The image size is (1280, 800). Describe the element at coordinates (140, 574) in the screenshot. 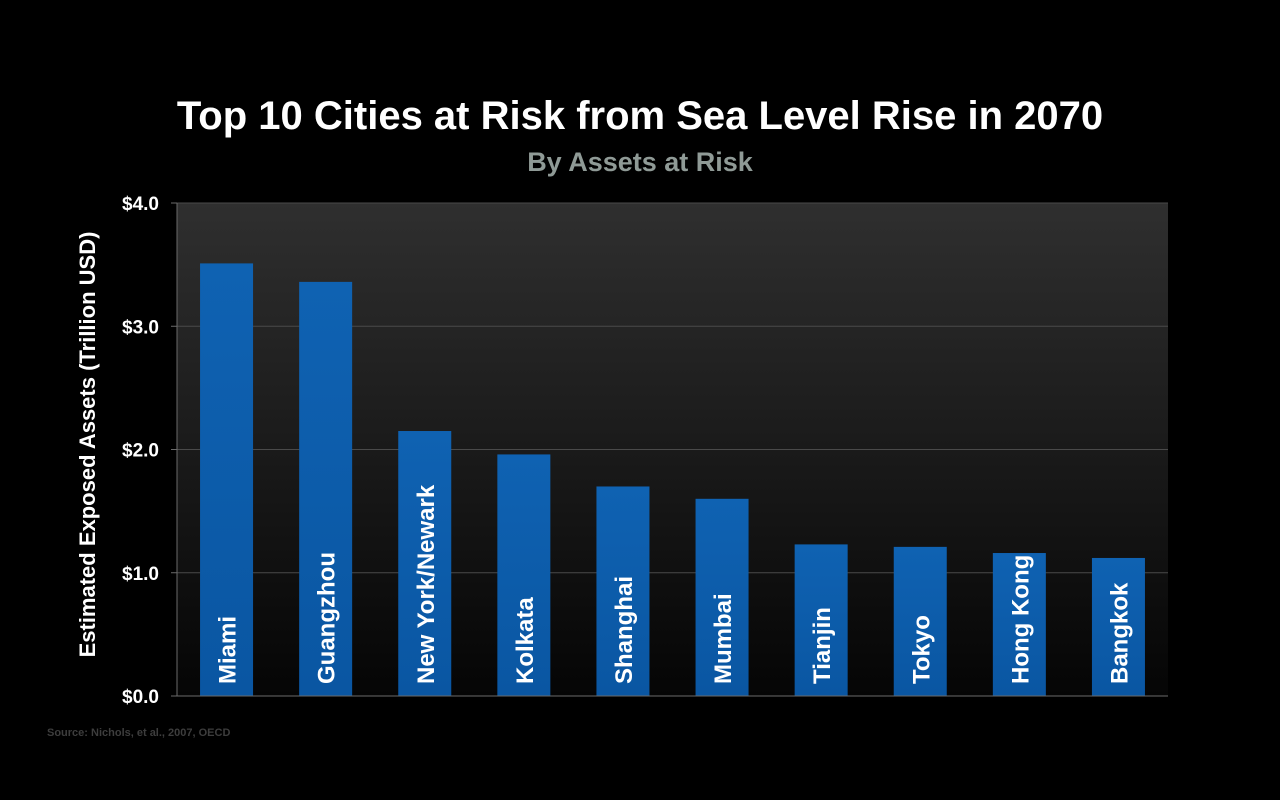

I see `y-tick-label: $1.0` at that location.